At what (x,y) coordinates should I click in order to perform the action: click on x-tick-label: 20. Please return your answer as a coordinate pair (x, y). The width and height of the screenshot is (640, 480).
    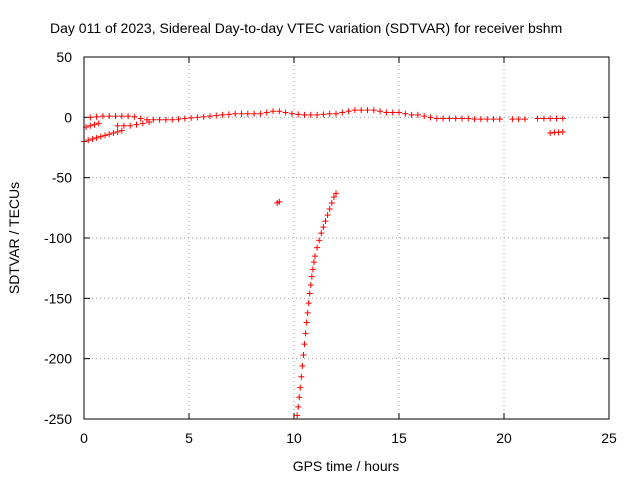
    Looking at the image, I should click on (504, 438).